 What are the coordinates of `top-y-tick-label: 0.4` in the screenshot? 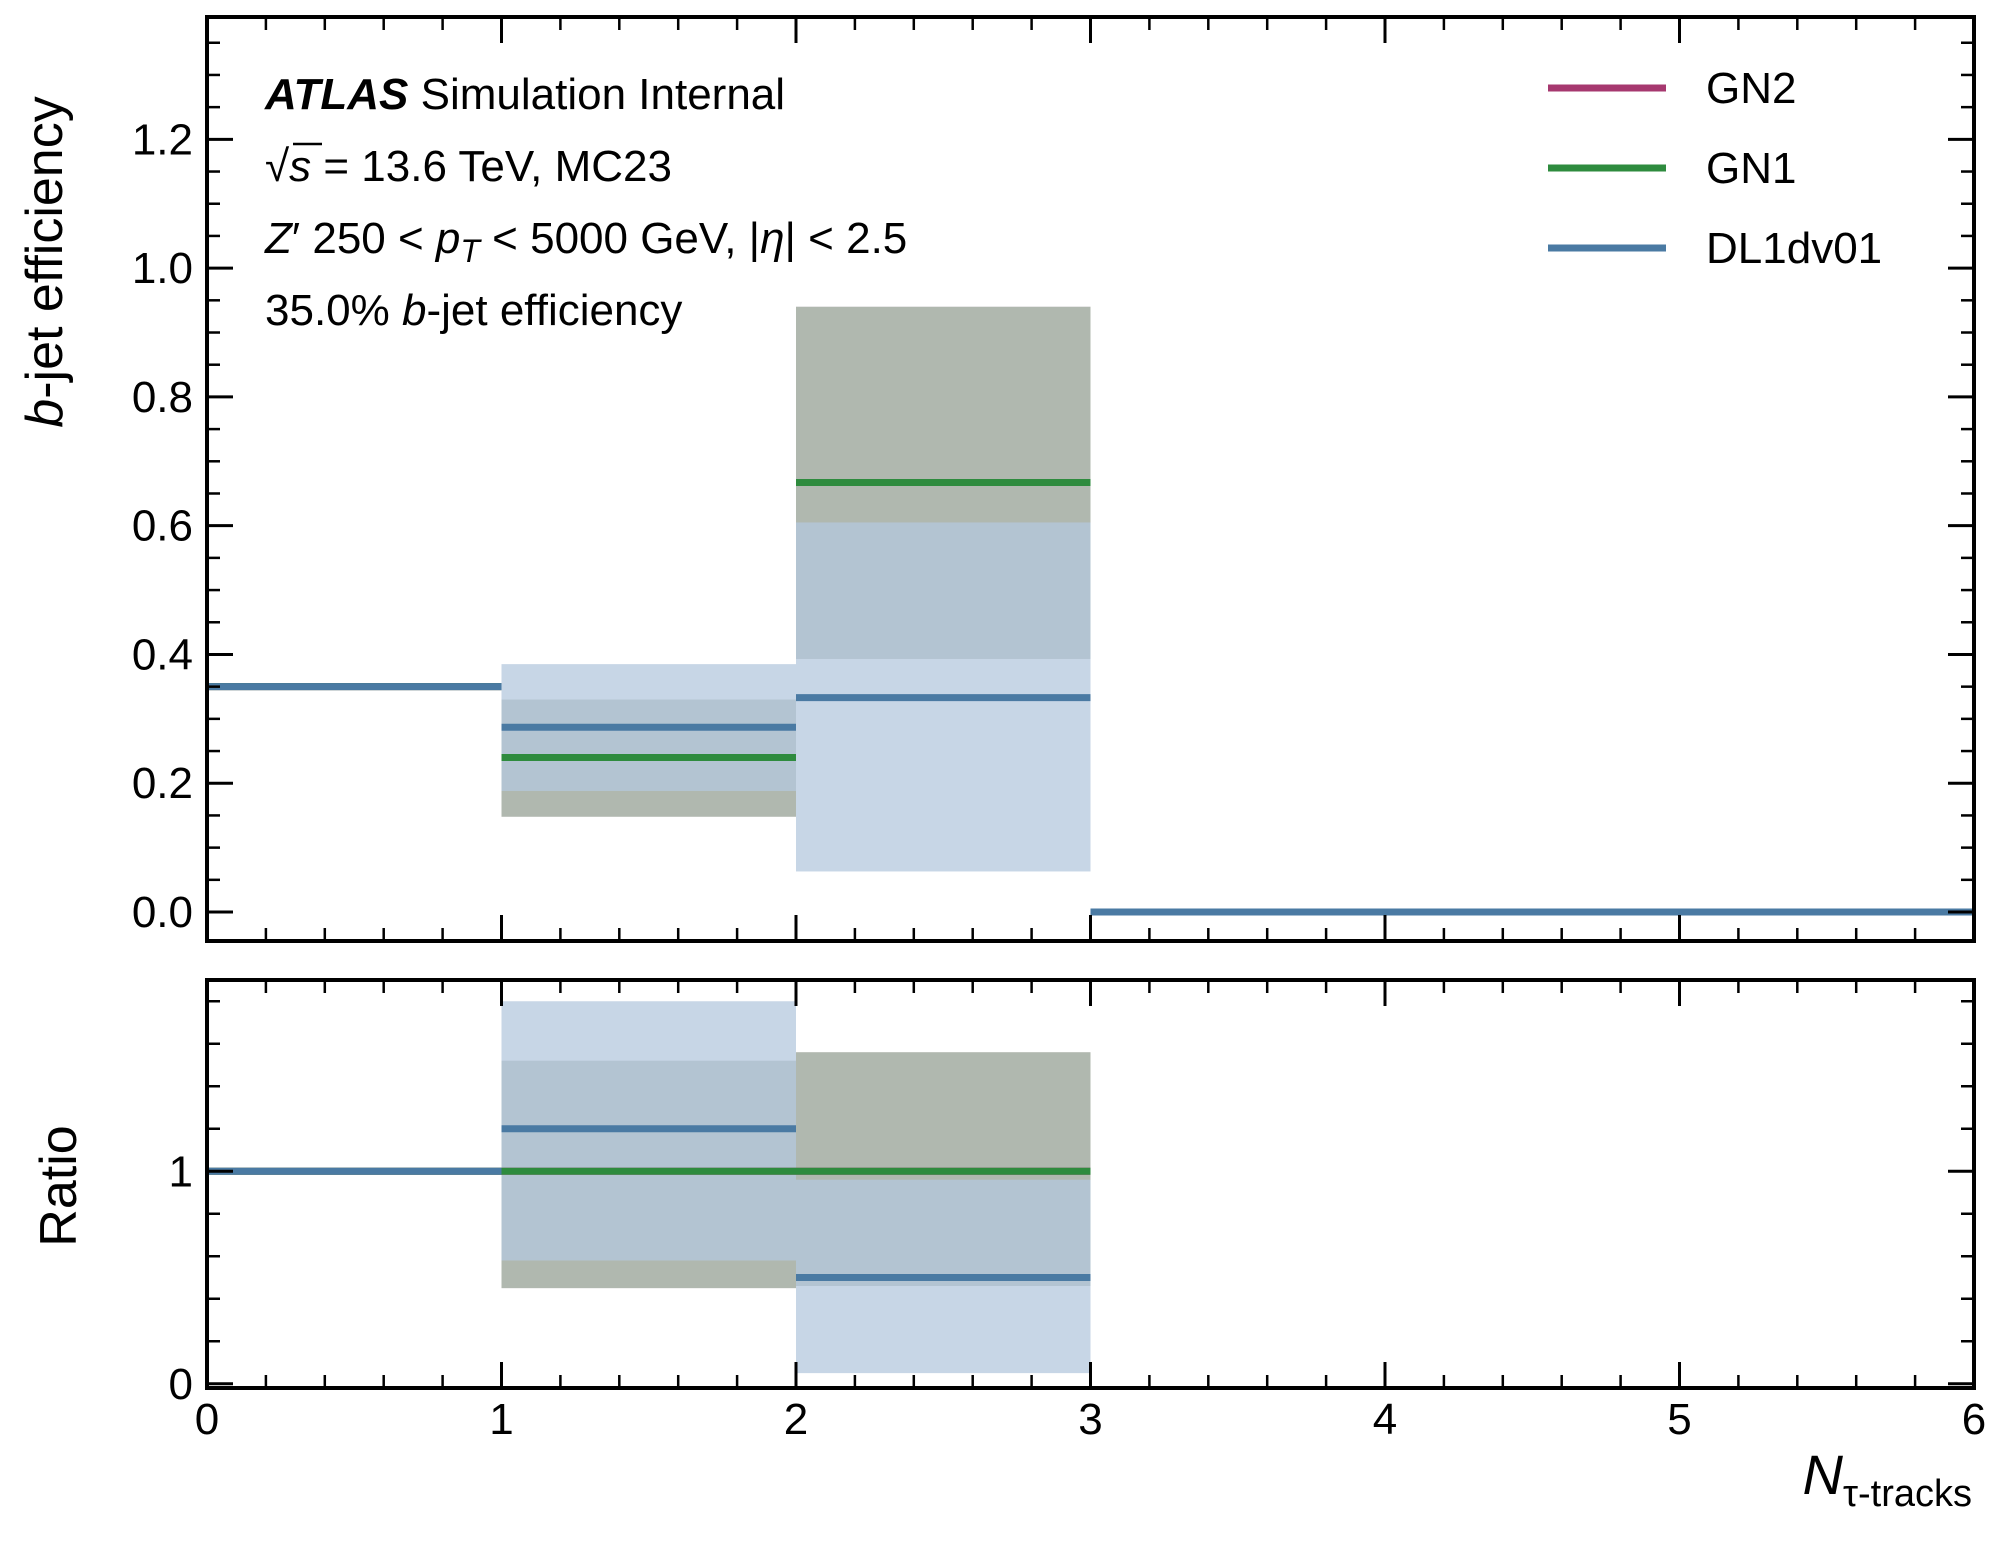 It's located at (162, 654).